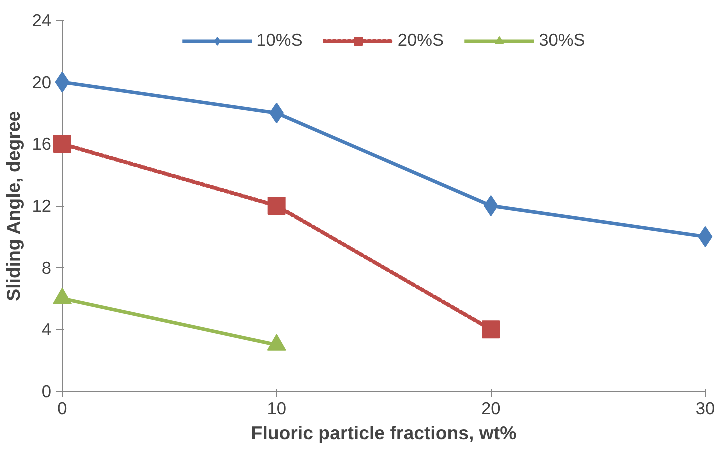 The image size is (723, 453). What do you see at coordinates (279, 40) in the screenshot?
I see `legend-label: 10%S` at bounding box center [279, 40].